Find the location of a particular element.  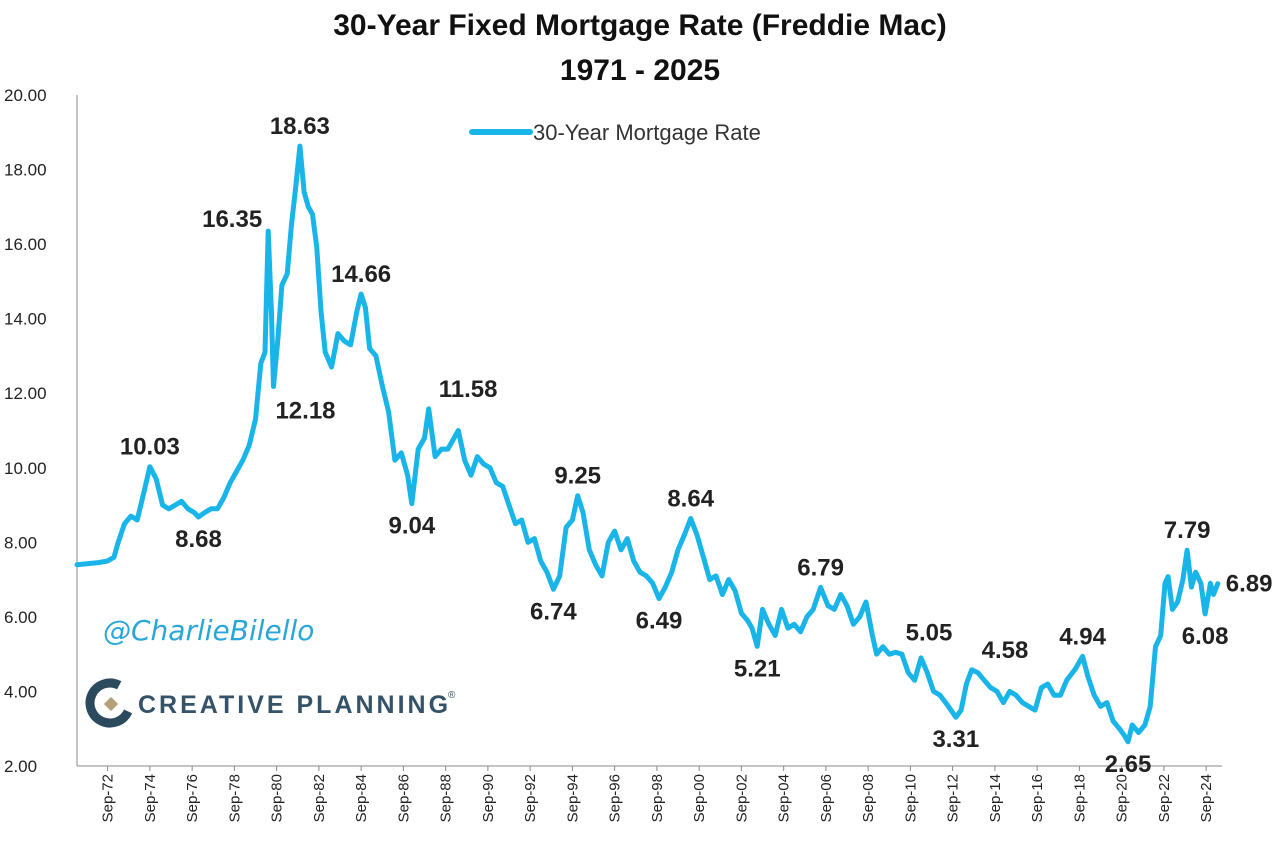

data-label: 6.08 is located at coordinates (1205, 636).